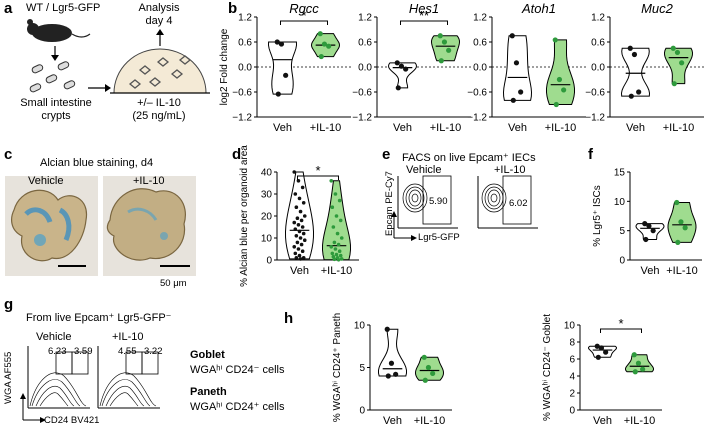 The width and height of the screenshot is (710, 437). Describe the element at coordinates (469, 158) in the screenshot. I see `facs-e-title: FACS on live Epcam⁺ IECs` at that location.